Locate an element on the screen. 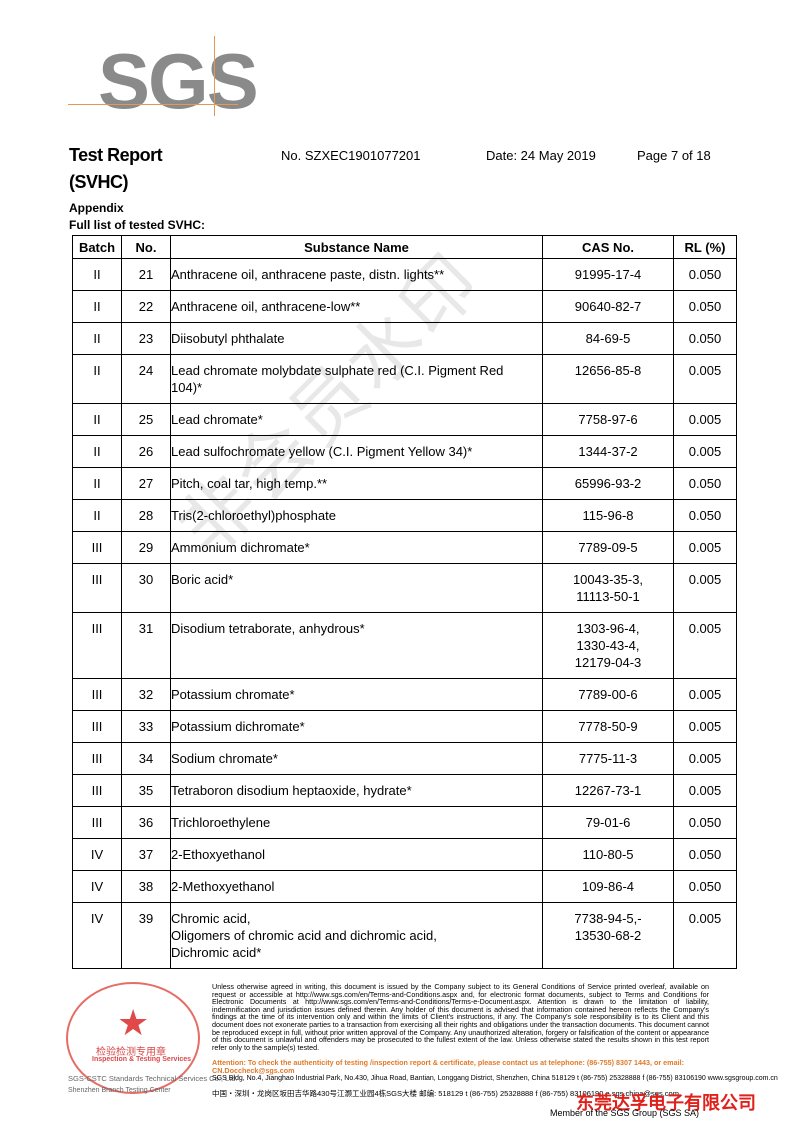 The width and height of the screenshot is (793, 1121). table-cell: 21 is located at coordinates (146, 274).